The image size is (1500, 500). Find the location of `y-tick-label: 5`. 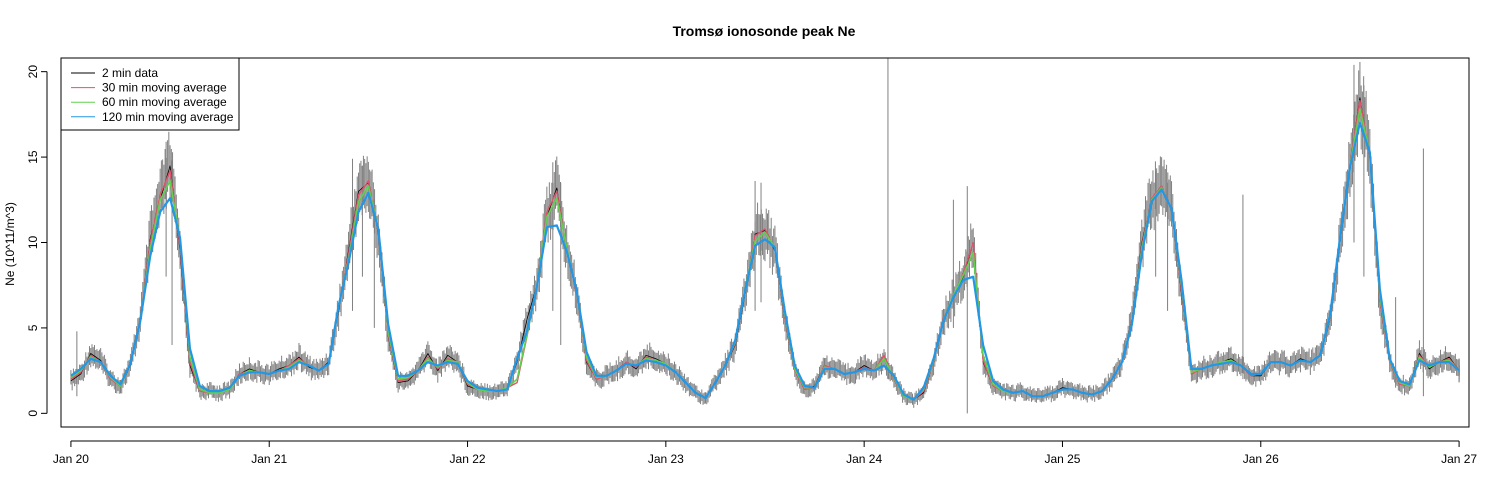

y-tick-label: 5 is located at coordinates (33, 327).